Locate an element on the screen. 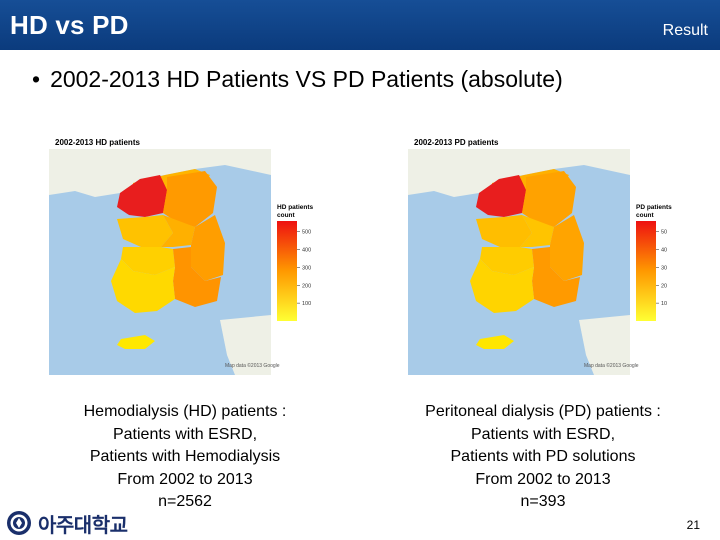 The height and width of the screenshot is (540, 720). hd-caption-line-1: Hemodialysis (HD) patients : is located at coordinates (185, 411).